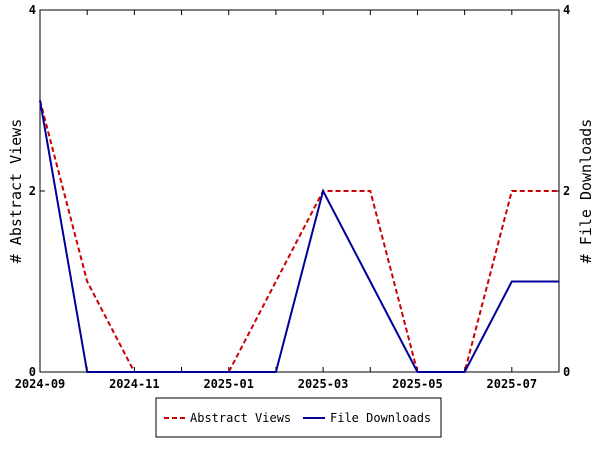 This screenshot has width=600, height=450. Describe the element at coordinates (323, 384) in the screenshot. I see `x-tick-label: 2025-03` at that location.